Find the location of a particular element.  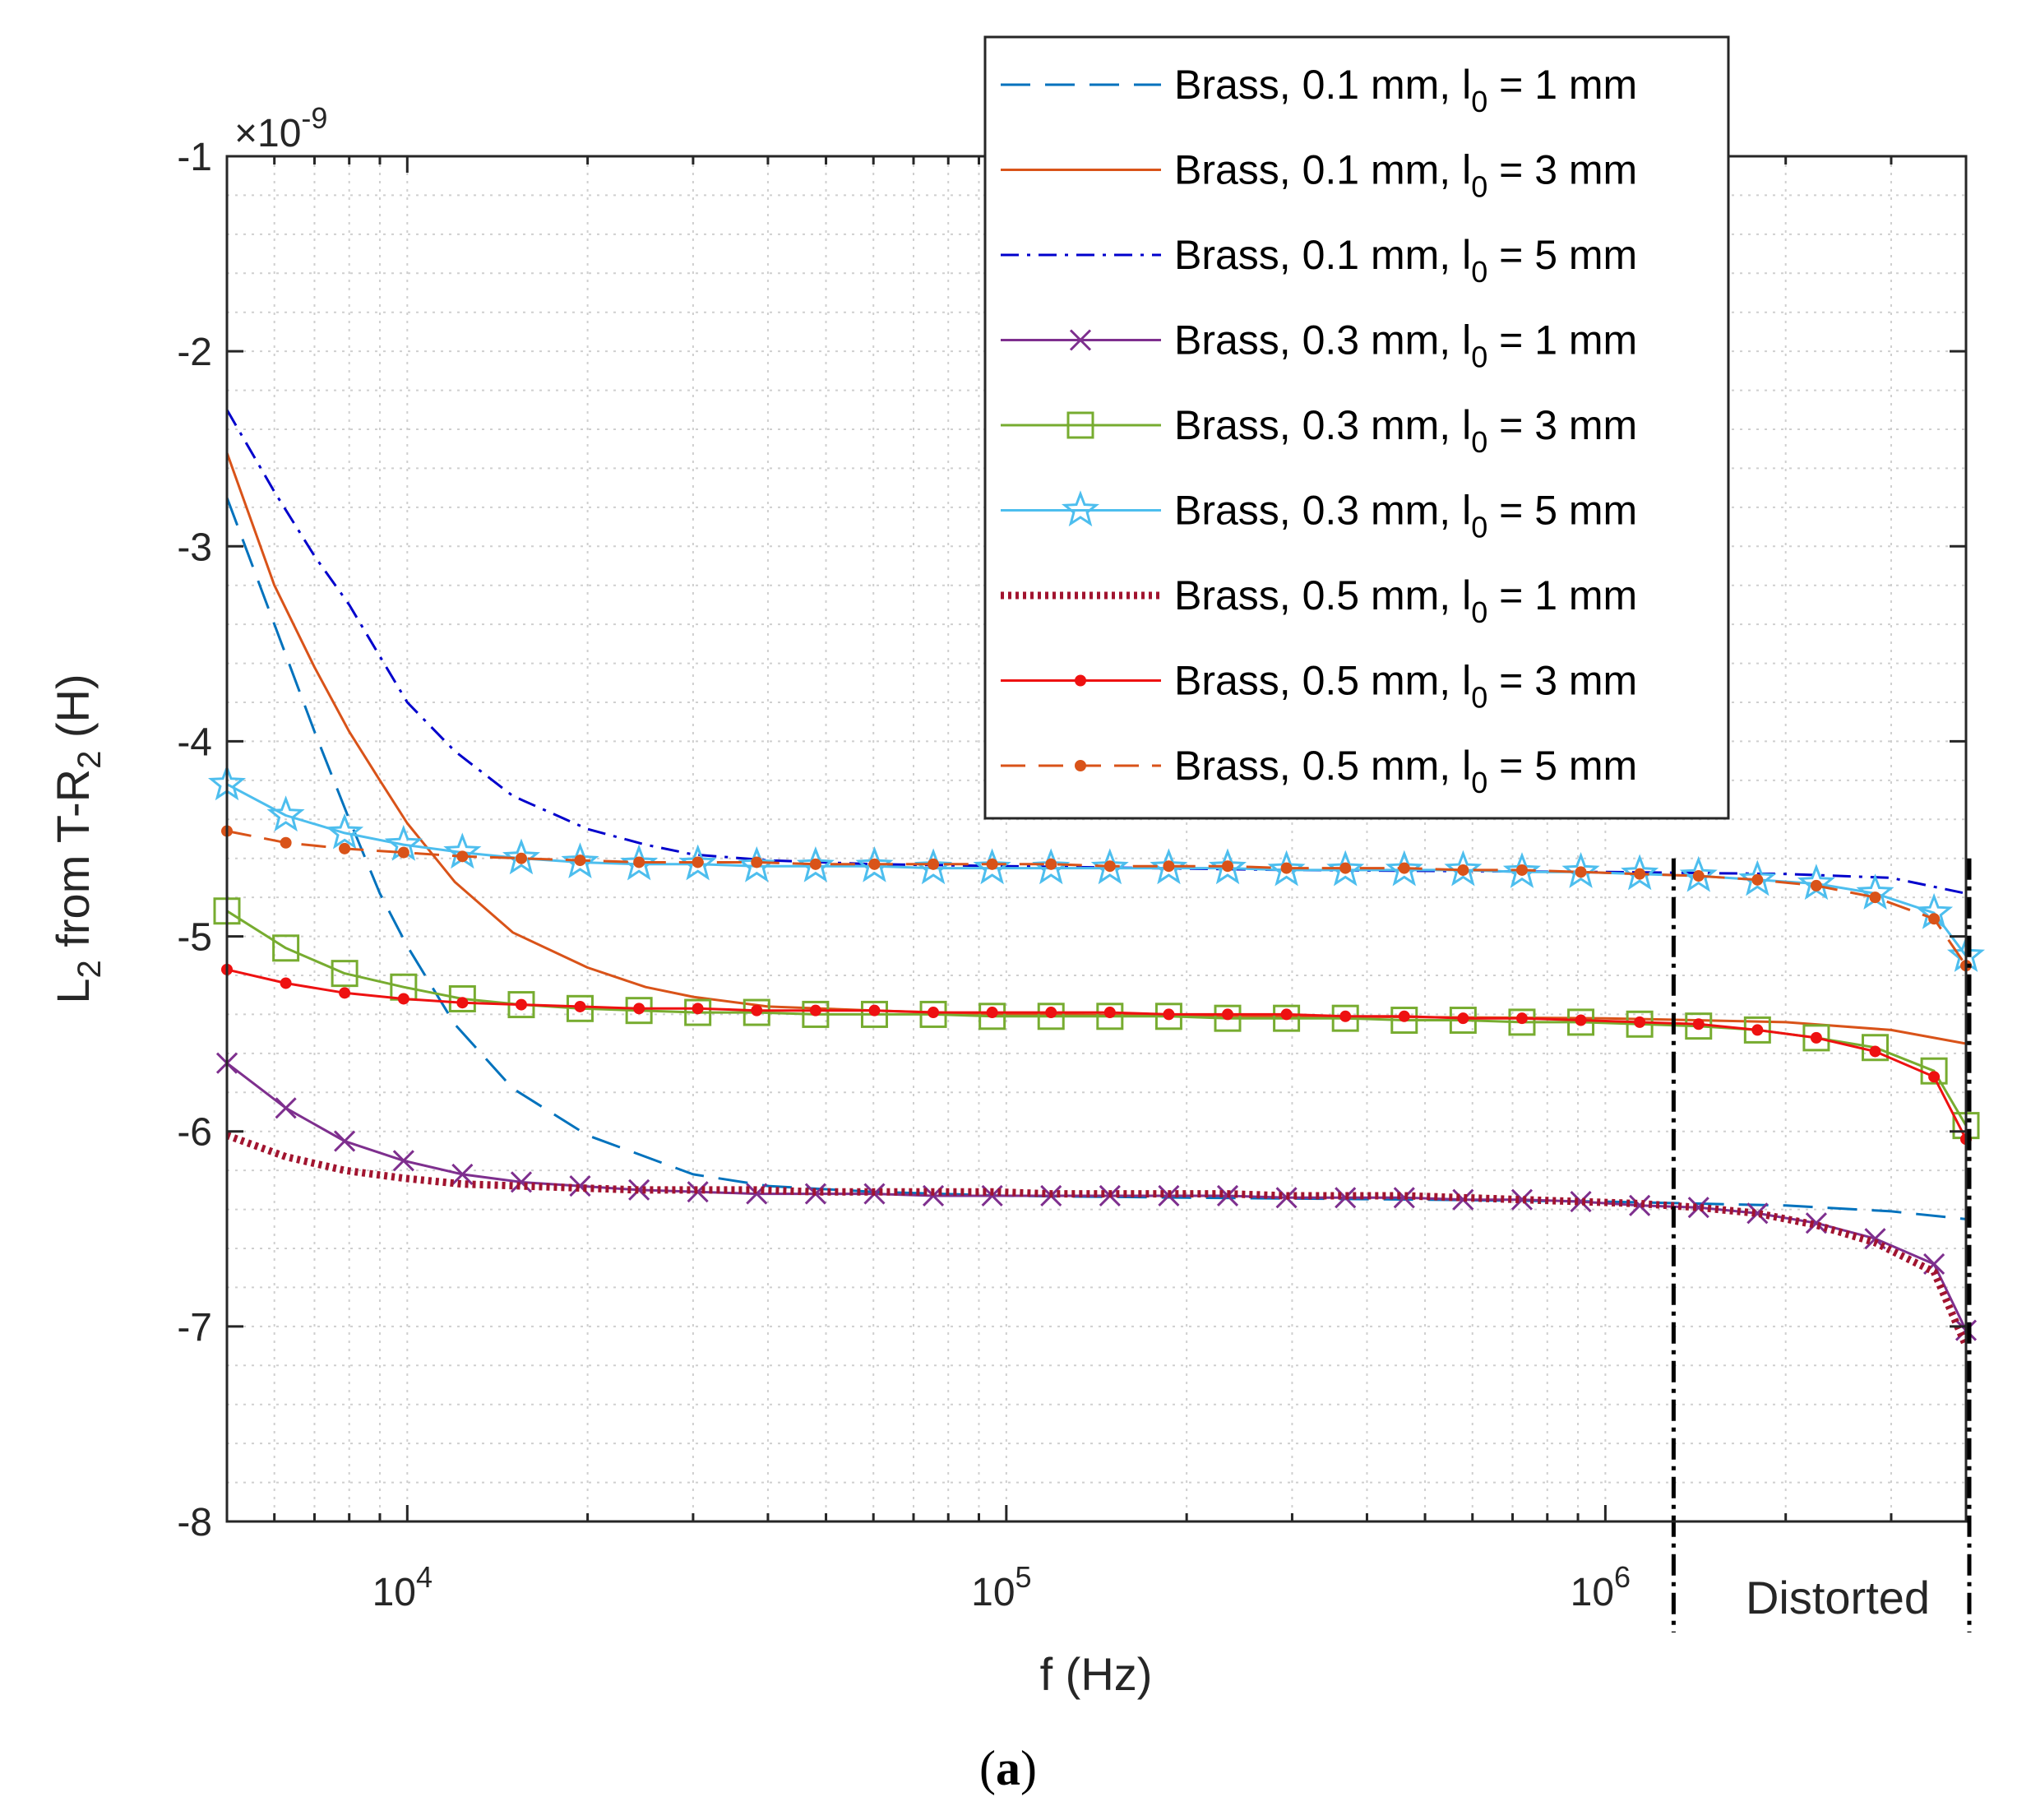

y-tick-label: -3 is located at coordinates (195, 547).